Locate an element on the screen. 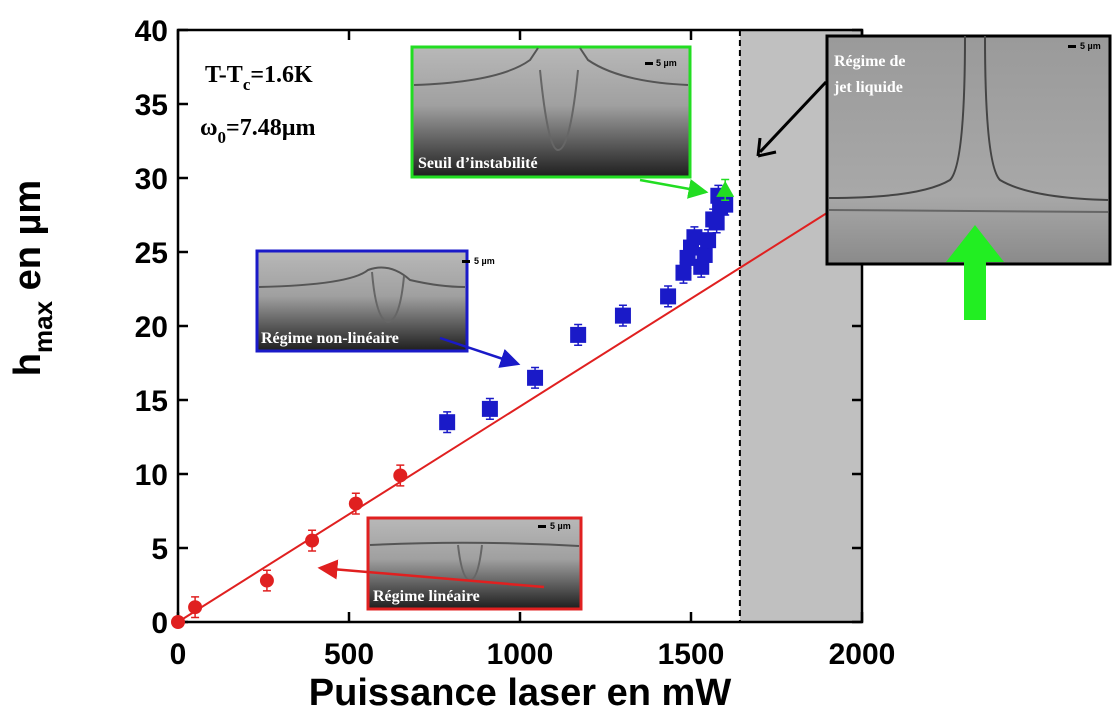 The width and height of the screenshot is (1119, 721). x-tick-label: 2000 is located at coordinates (862, 654).